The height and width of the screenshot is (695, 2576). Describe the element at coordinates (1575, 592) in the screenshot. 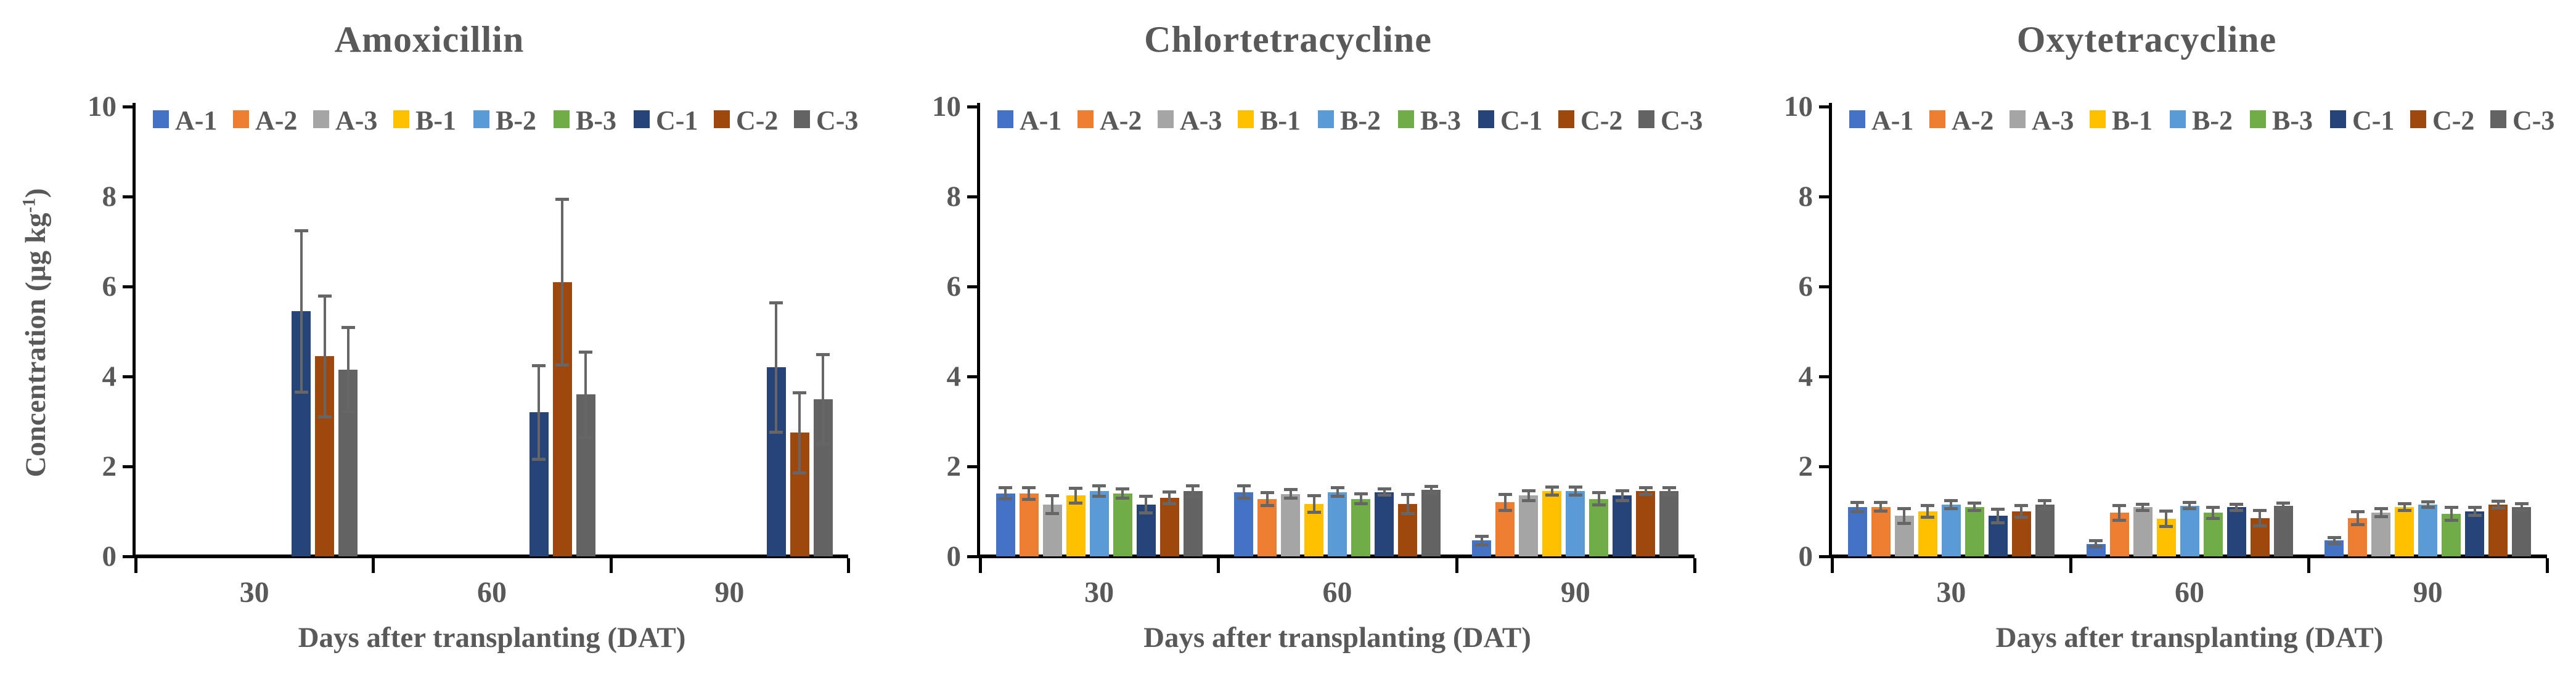

I see `x-tick-label: 90` at that location.